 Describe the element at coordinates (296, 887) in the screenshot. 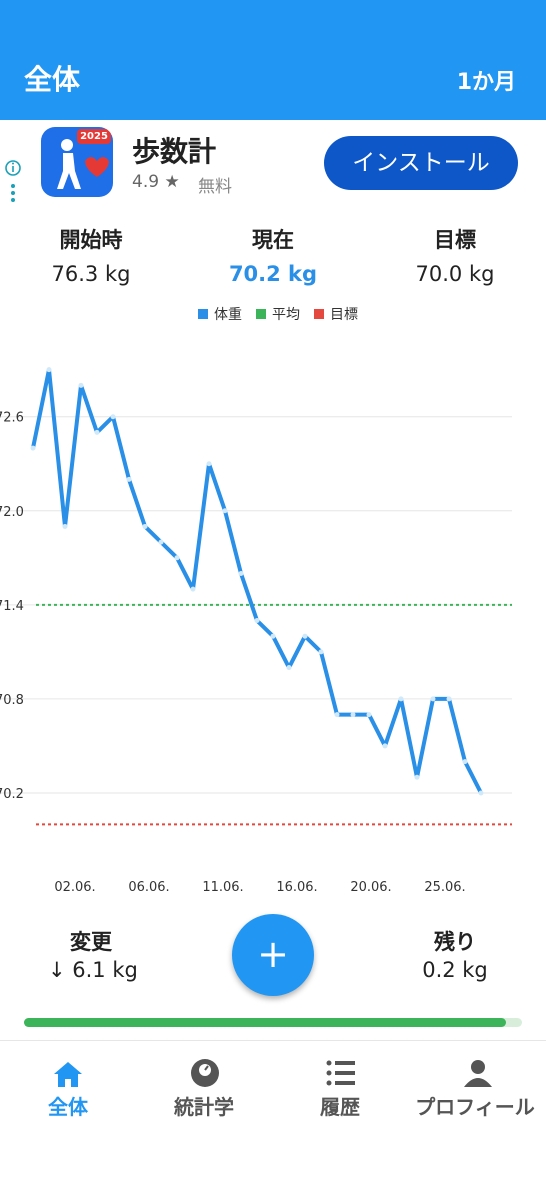

I see `x-tick-label: 16.06.` at that location.